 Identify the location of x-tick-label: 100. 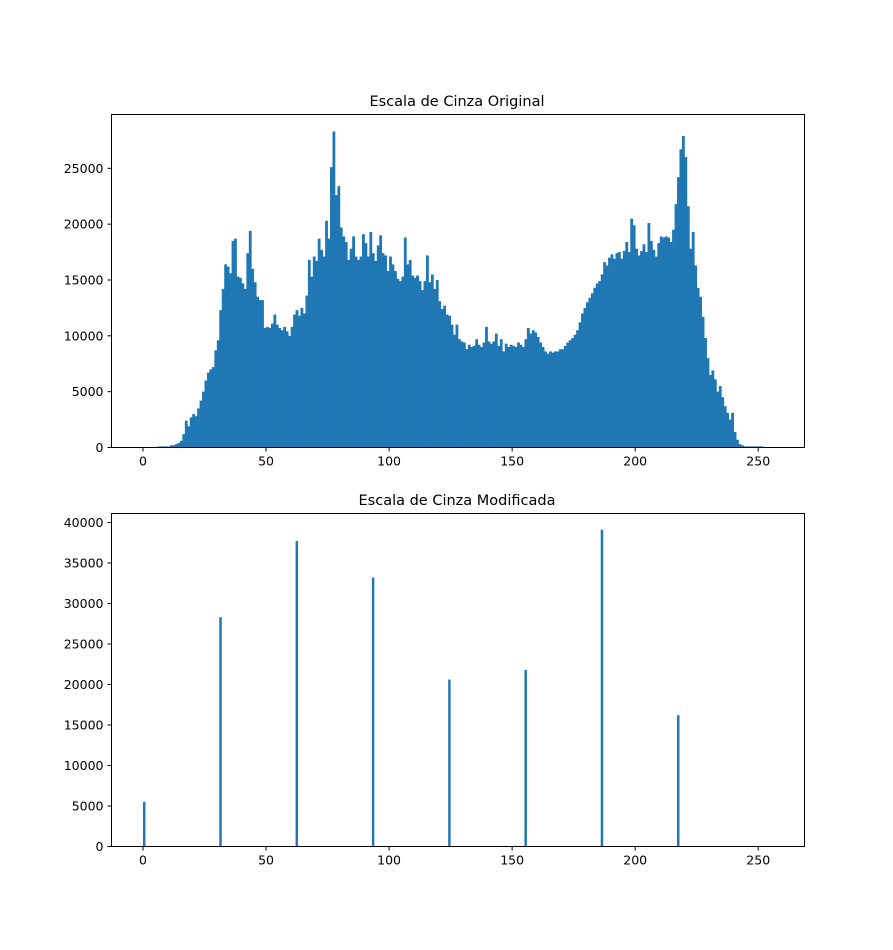
(389, 461).